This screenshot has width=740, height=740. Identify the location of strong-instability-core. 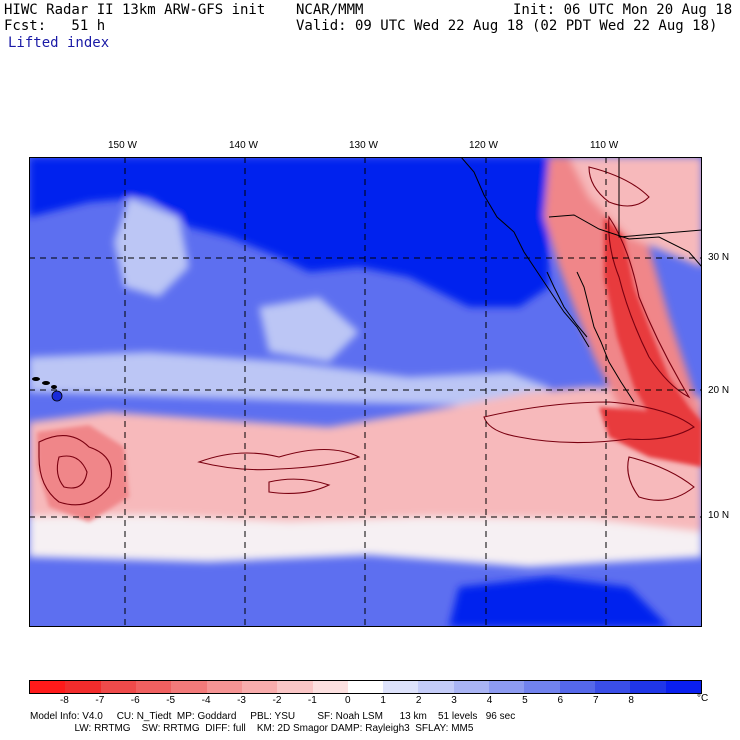
(653, 332).